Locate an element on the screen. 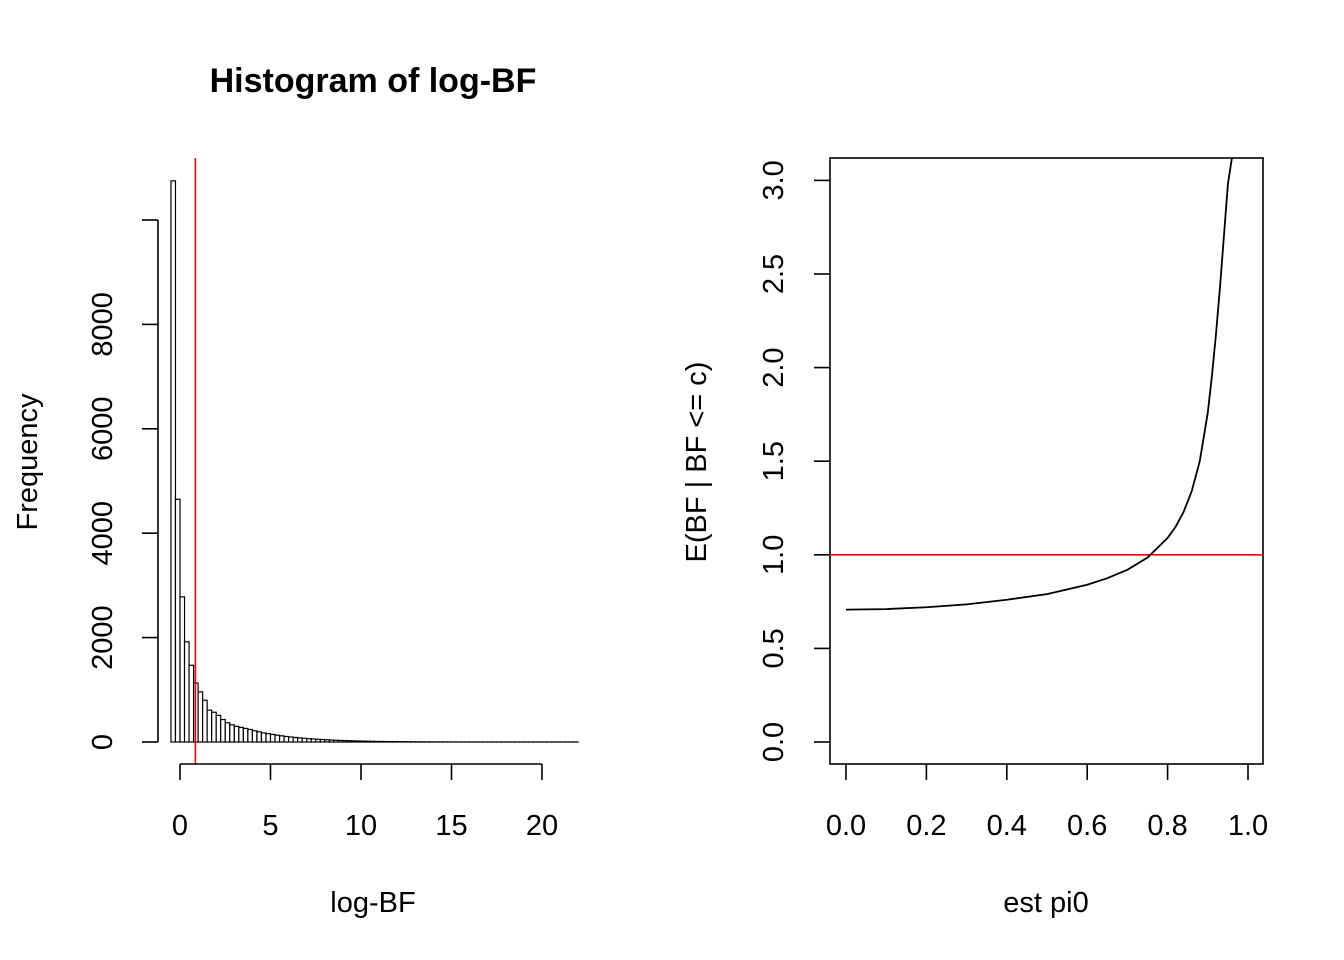 The width and height of the screenshot is (1344, 960). y-tick-label: 2.0 is located at coordinates (774, 367).